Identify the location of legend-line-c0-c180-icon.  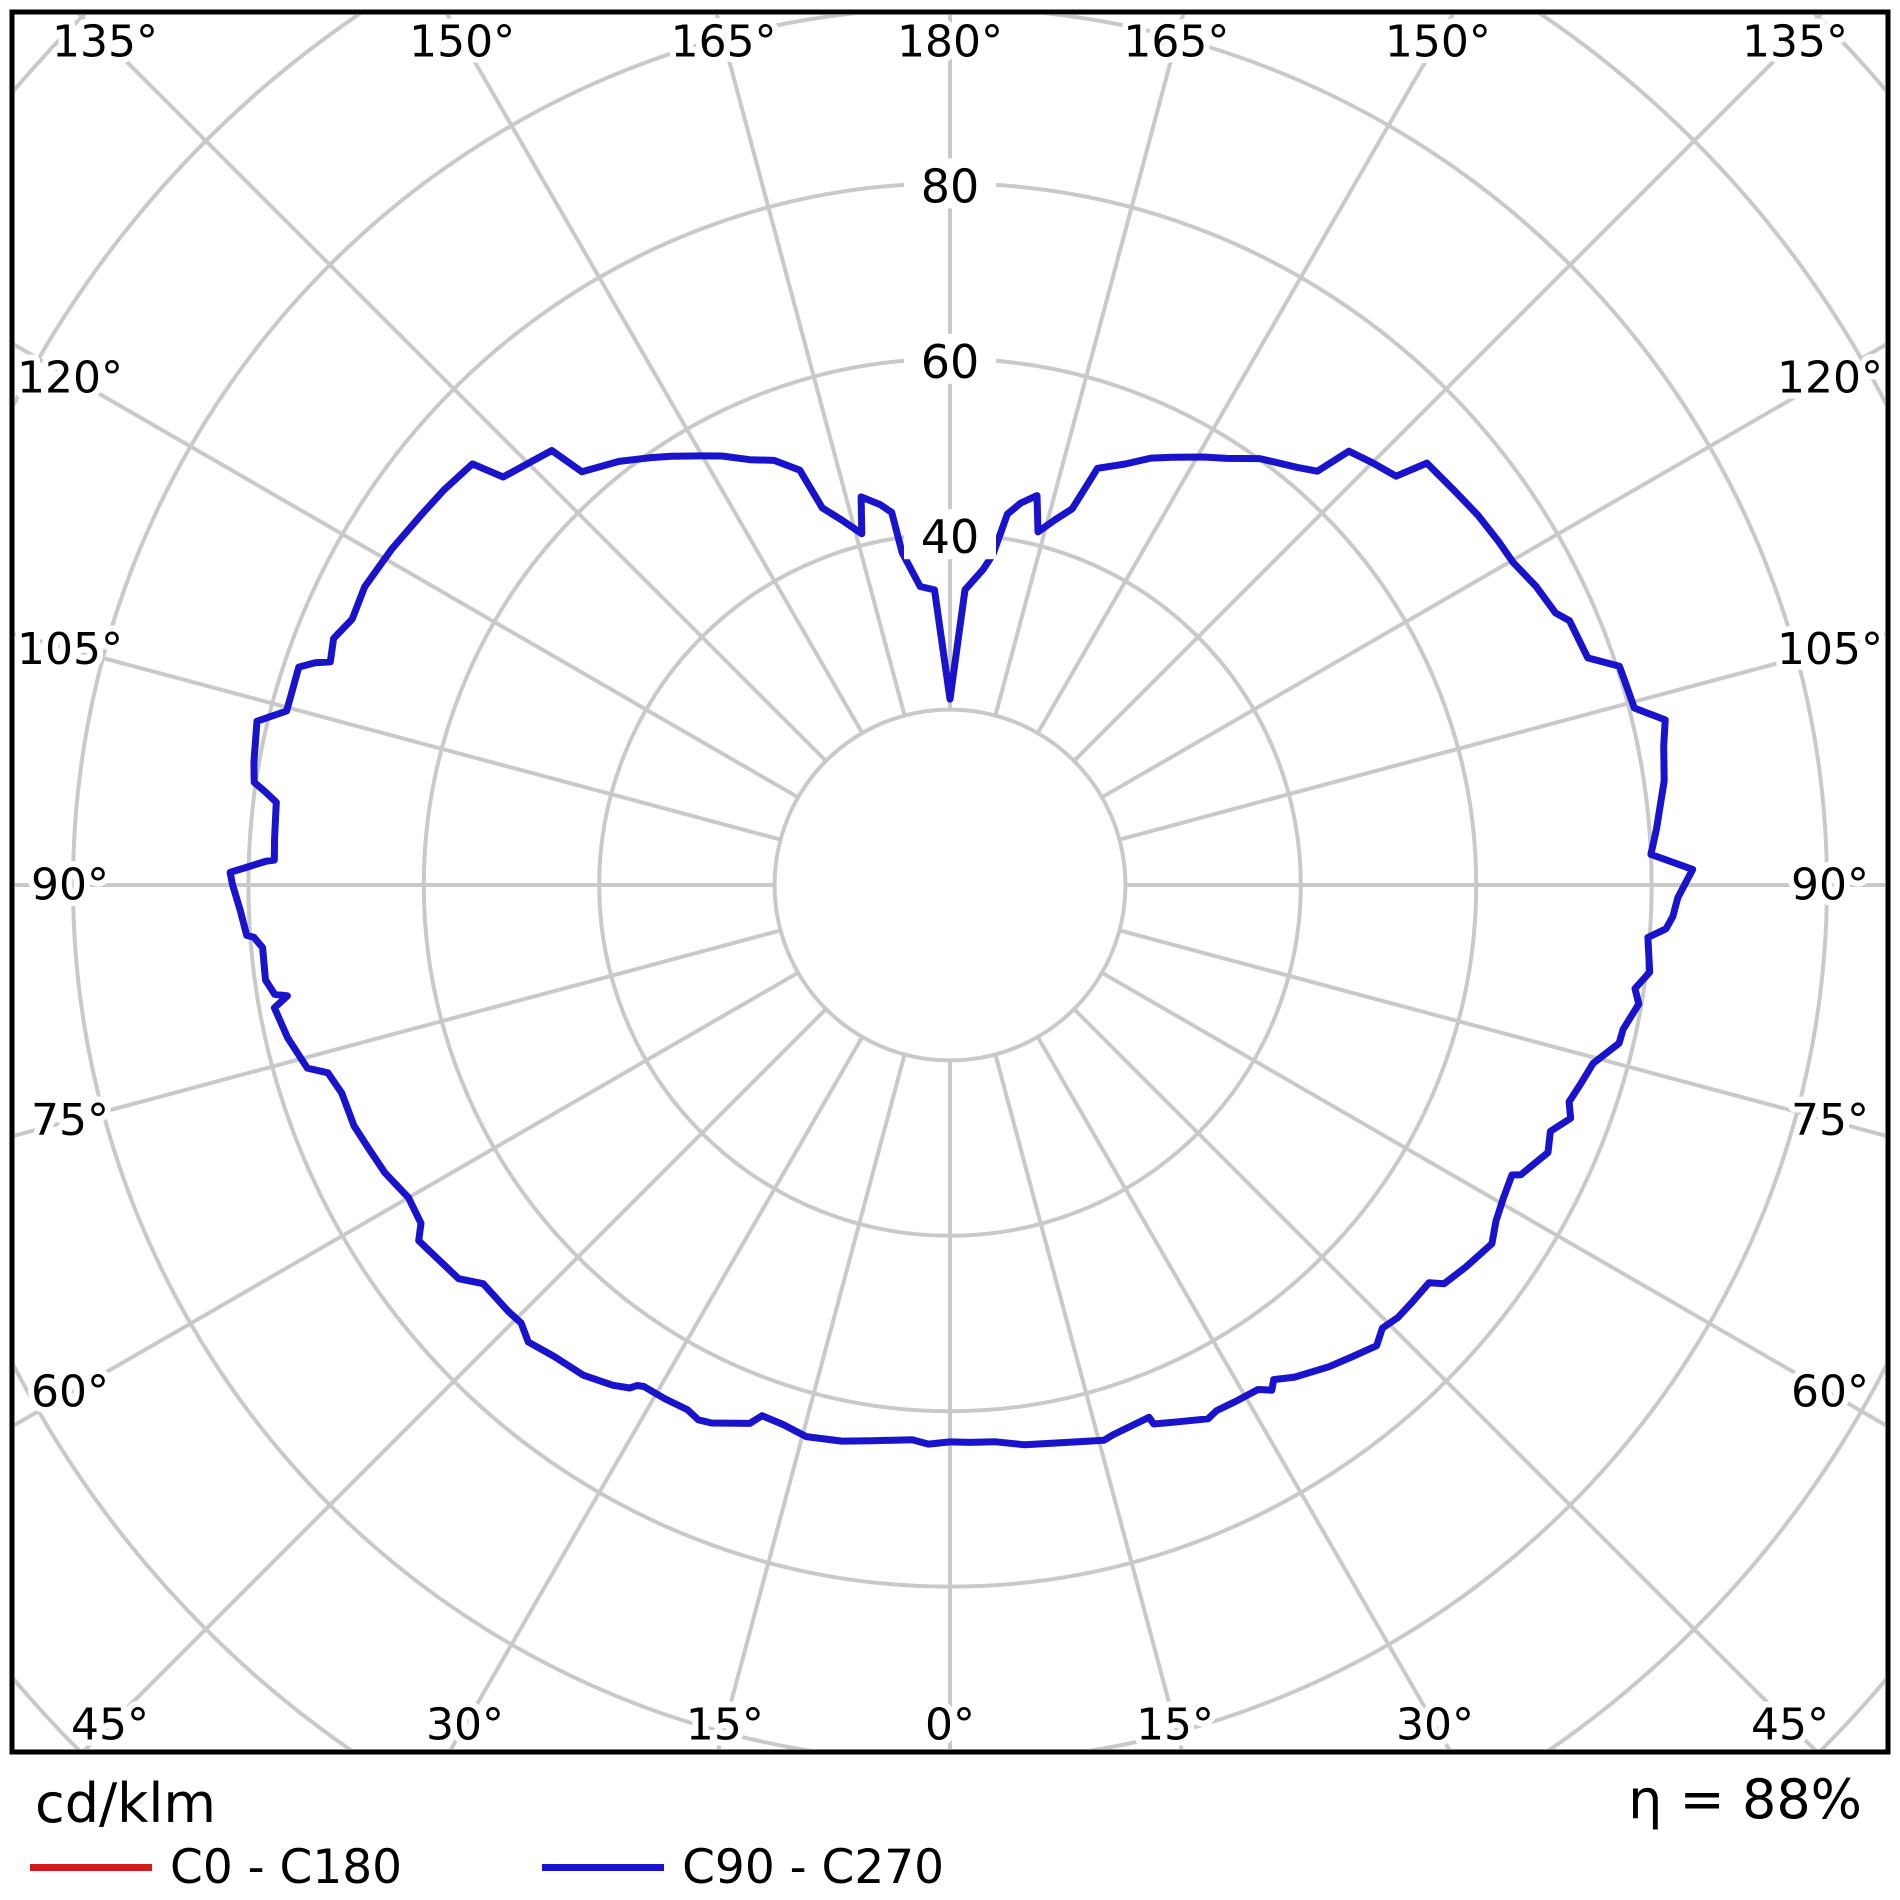
(91, 1867).